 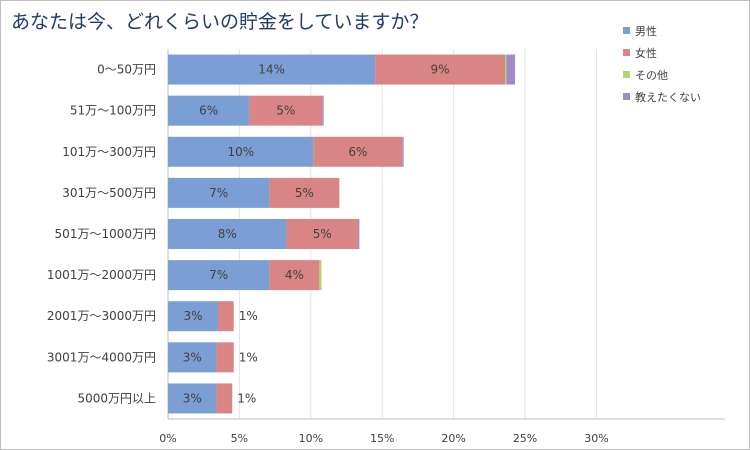 I want to click on chart-title: あなたは今、どれくらいの貯金をしていますか？, so click(x=220, y=22).